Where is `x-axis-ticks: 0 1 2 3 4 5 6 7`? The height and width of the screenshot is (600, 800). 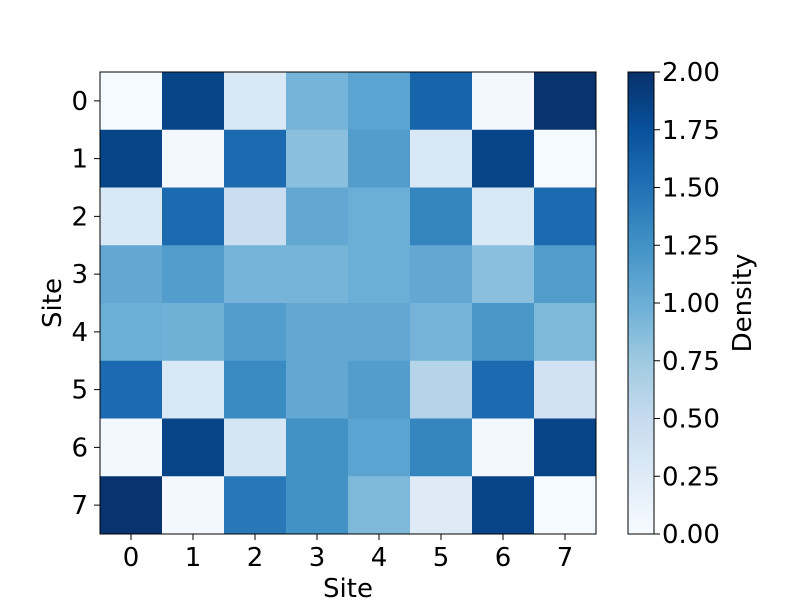
x-axis-ticks: 0 1 2 3 4 5 6 7 is located at coordinates (348, 553).